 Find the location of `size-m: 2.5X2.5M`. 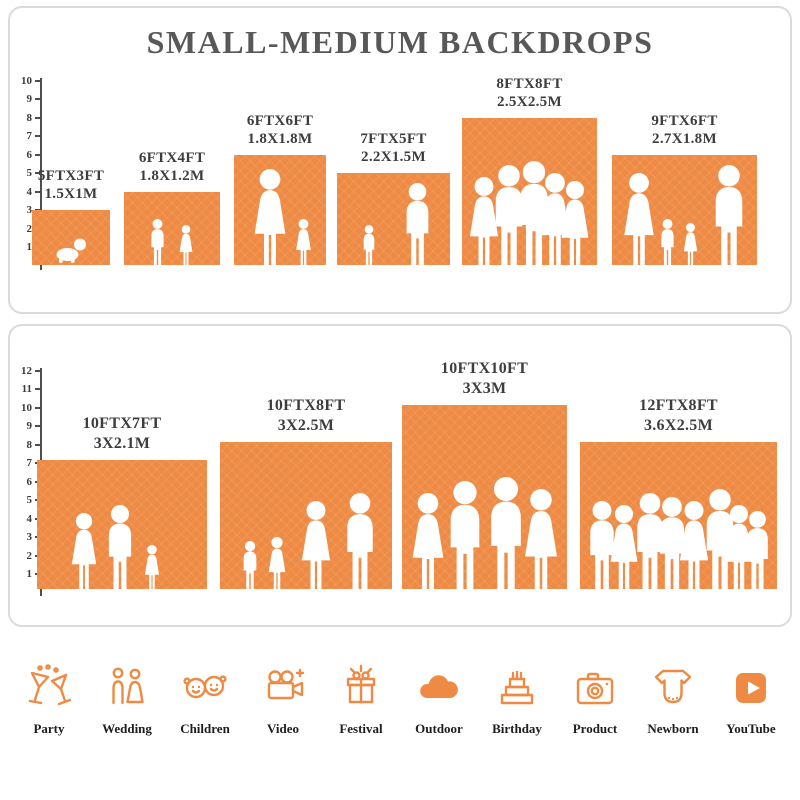

size-m: 2.5X2.5M is located at coordinates (529, 102).